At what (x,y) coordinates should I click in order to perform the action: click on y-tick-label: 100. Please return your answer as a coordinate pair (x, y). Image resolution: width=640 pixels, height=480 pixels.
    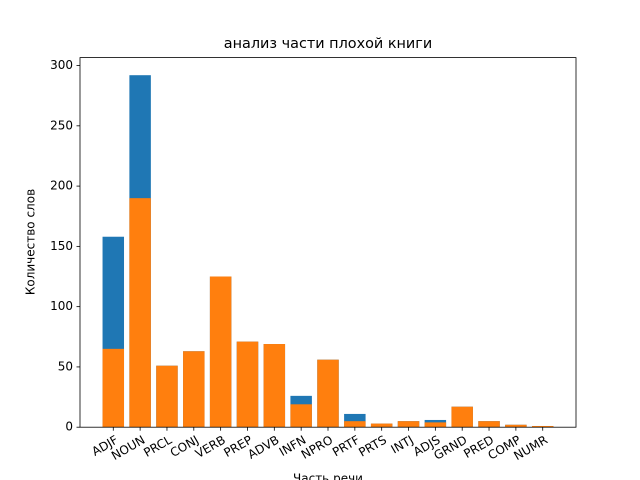
    Looking at the image, I should click on (61, 306).